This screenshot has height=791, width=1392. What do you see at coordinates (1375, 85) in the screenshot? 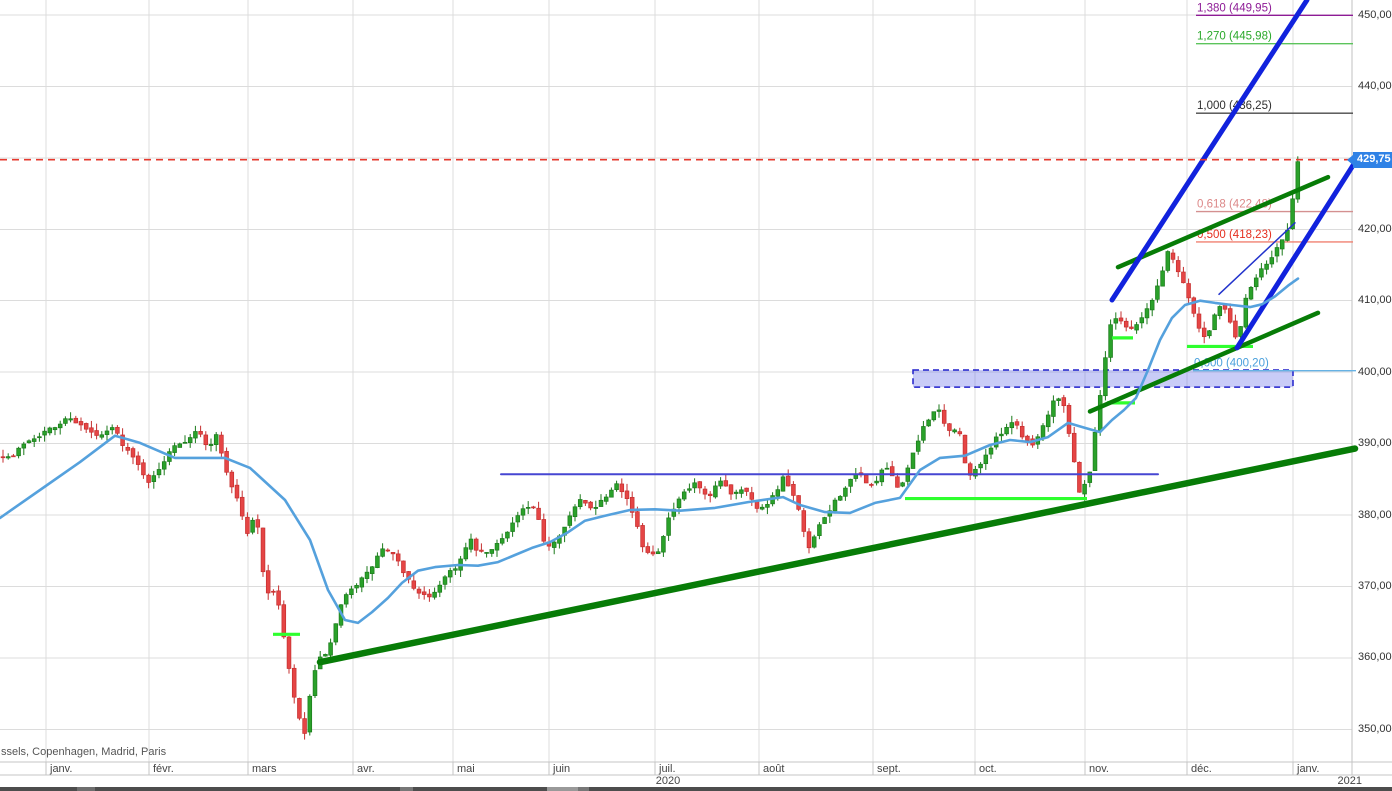
I see `price-axis-label: 440,00` at bounding box center [1375, 85].